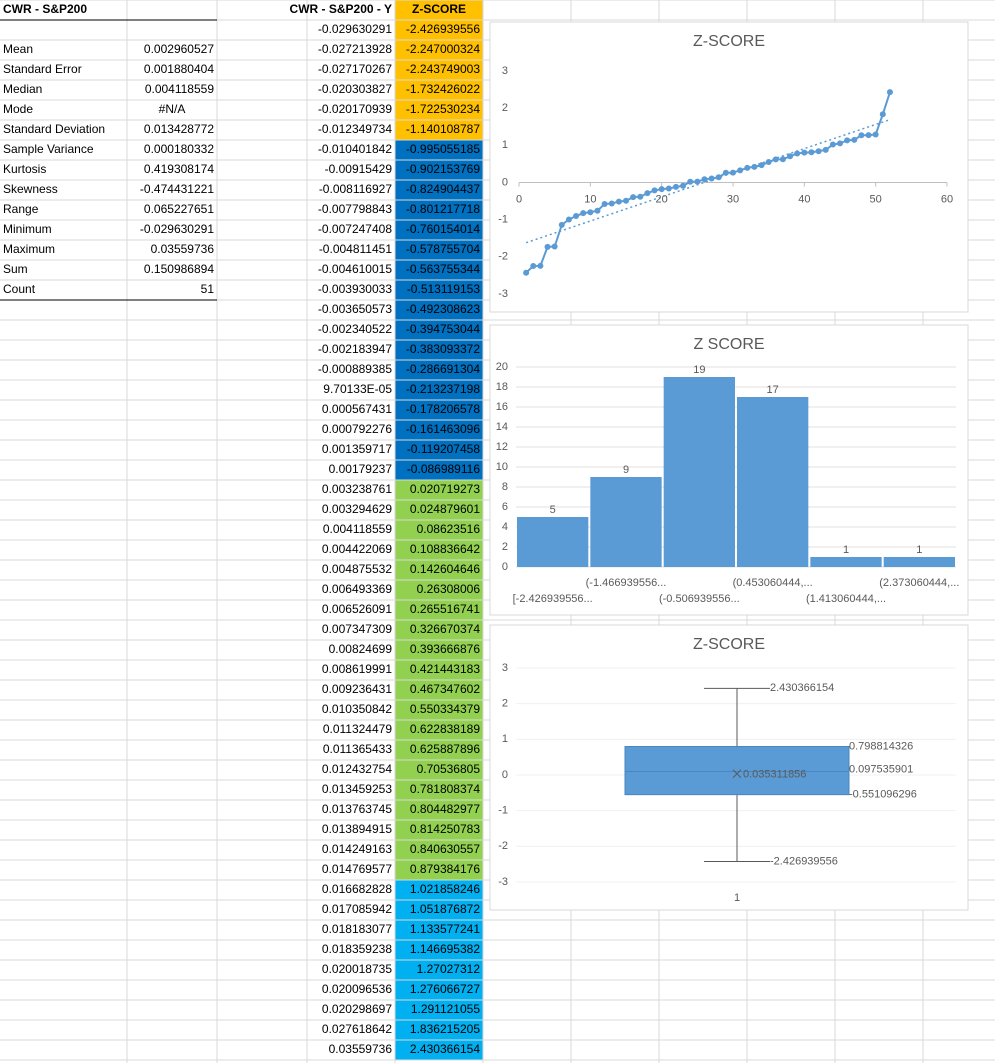 The width and height of the screenshot is (995, 1063). What do you see at coordinates (357, 629) in the screenshot?
I see `cell-value: 0.007347309` at bounding box center [357, 629].